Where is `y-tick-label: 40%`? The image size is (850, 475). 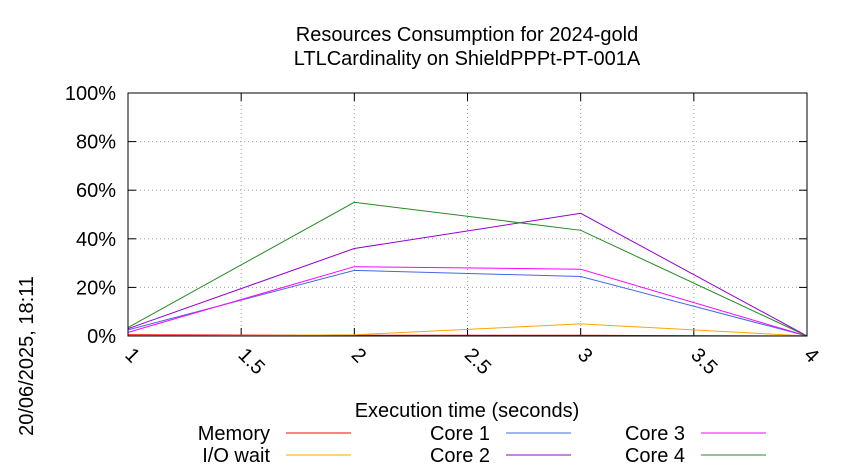
y-tick-label: 40% is located at coordinates (96, 240).